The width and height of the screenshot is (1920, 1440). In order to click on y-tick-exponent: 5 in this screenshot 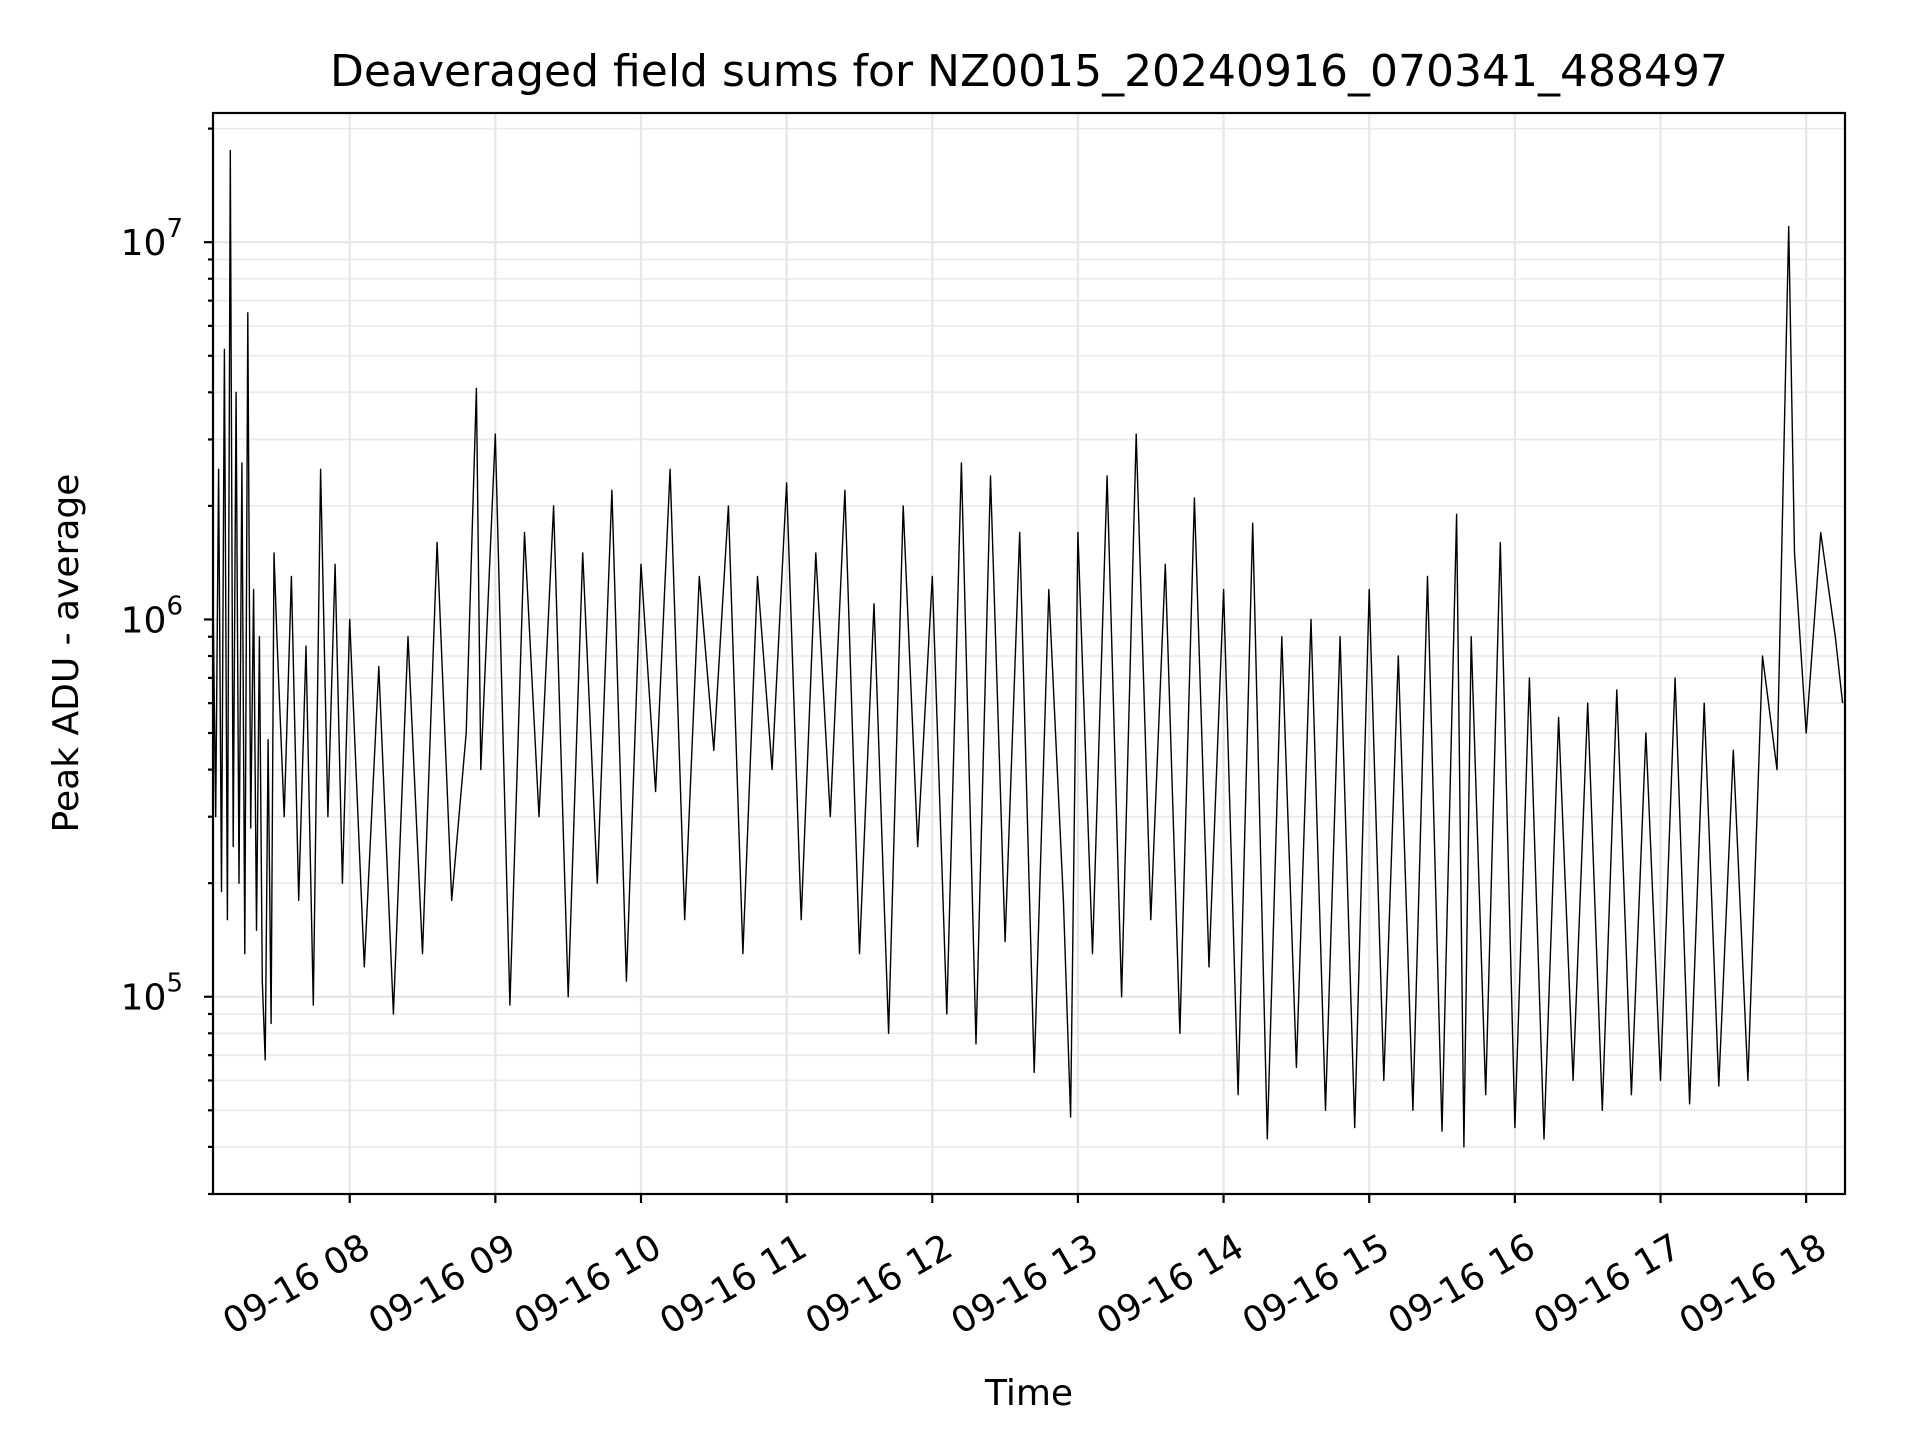, I will do `click(174, 984)`.